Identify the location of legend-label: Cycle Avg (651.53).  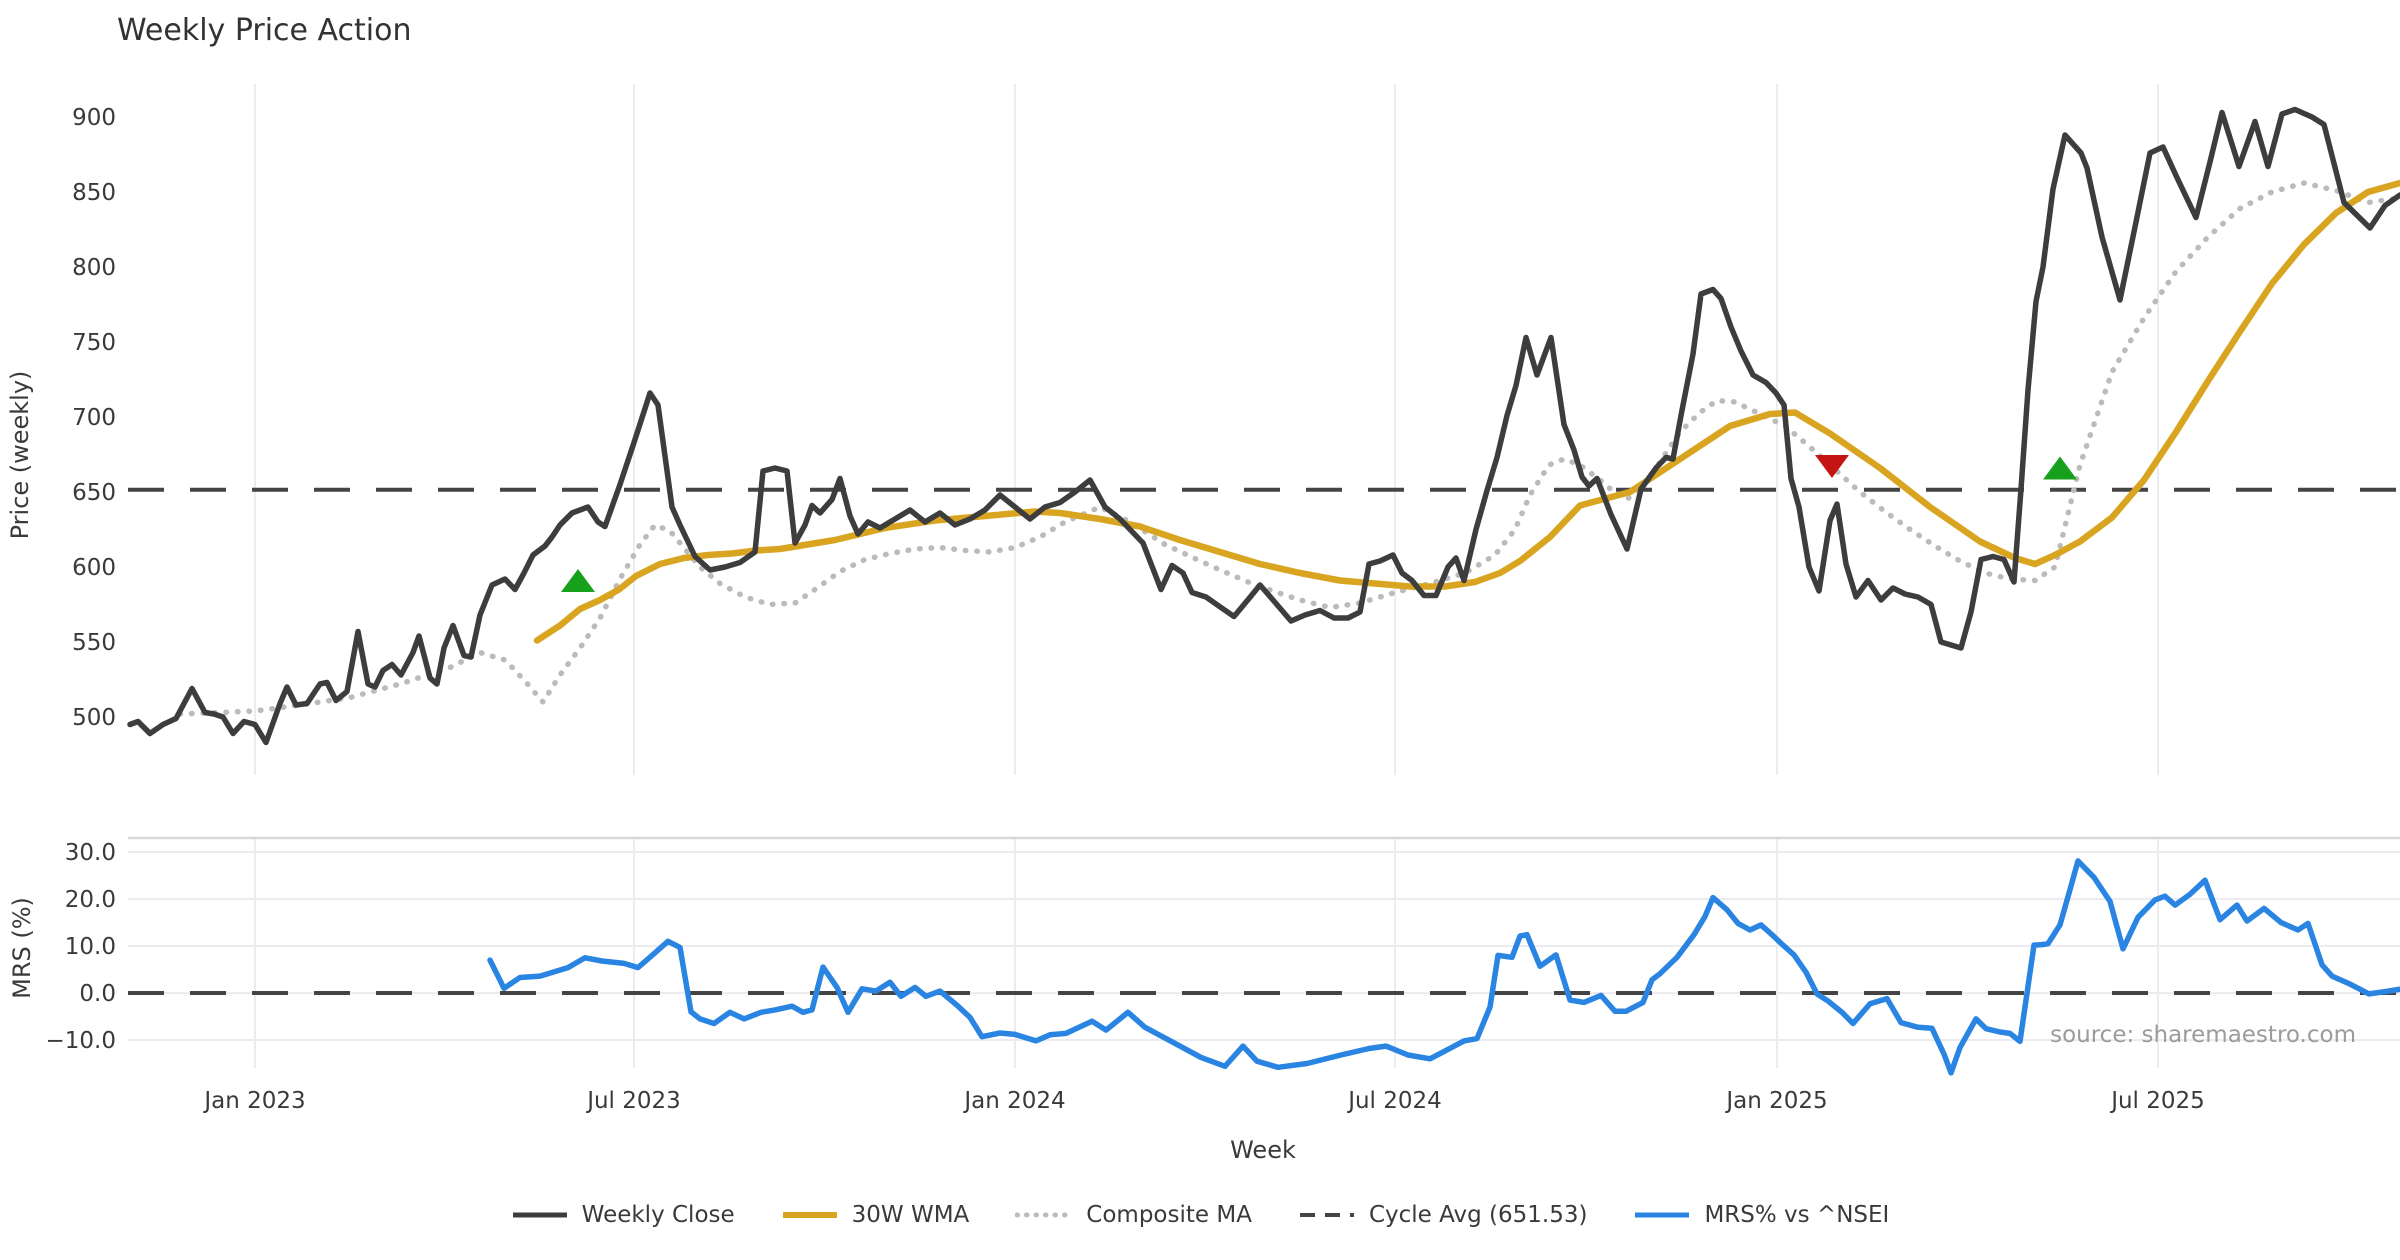
(1478, 1215).